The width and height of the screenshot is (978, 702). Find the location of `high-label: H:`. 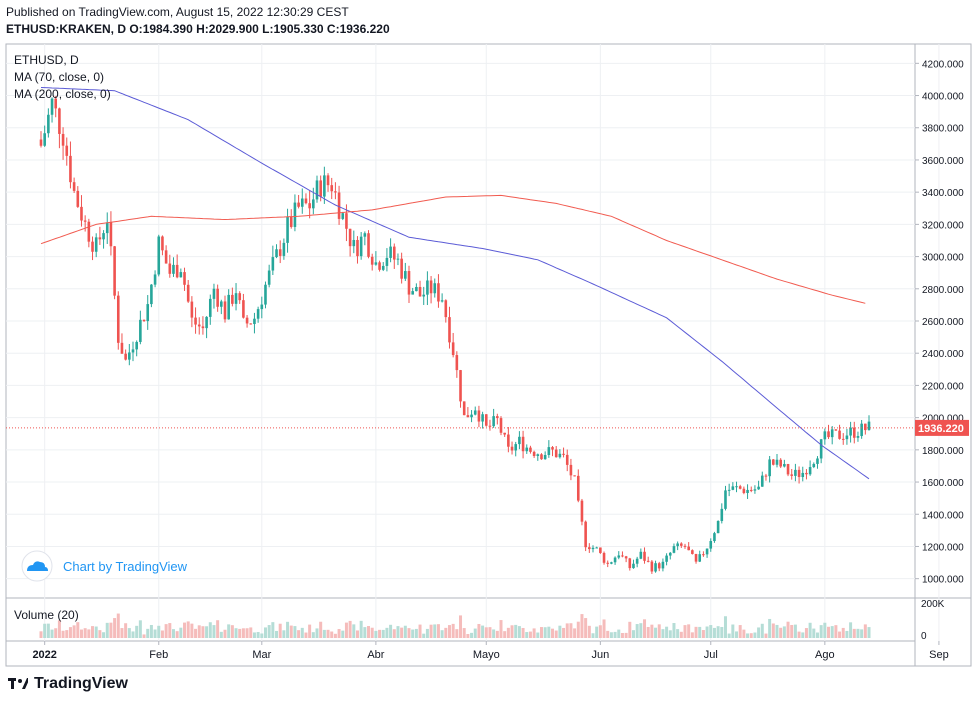

high-label: H: is located at coordinates (202, 29).